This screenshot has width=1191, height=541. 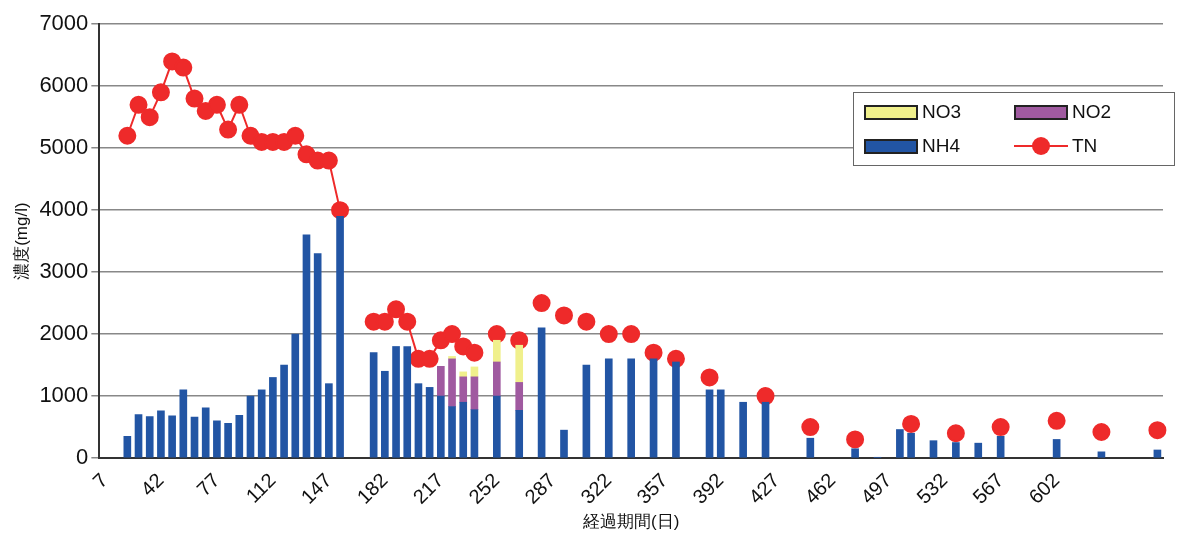 I want to click on x-tick-label: 497, so click(x=876, y=488).